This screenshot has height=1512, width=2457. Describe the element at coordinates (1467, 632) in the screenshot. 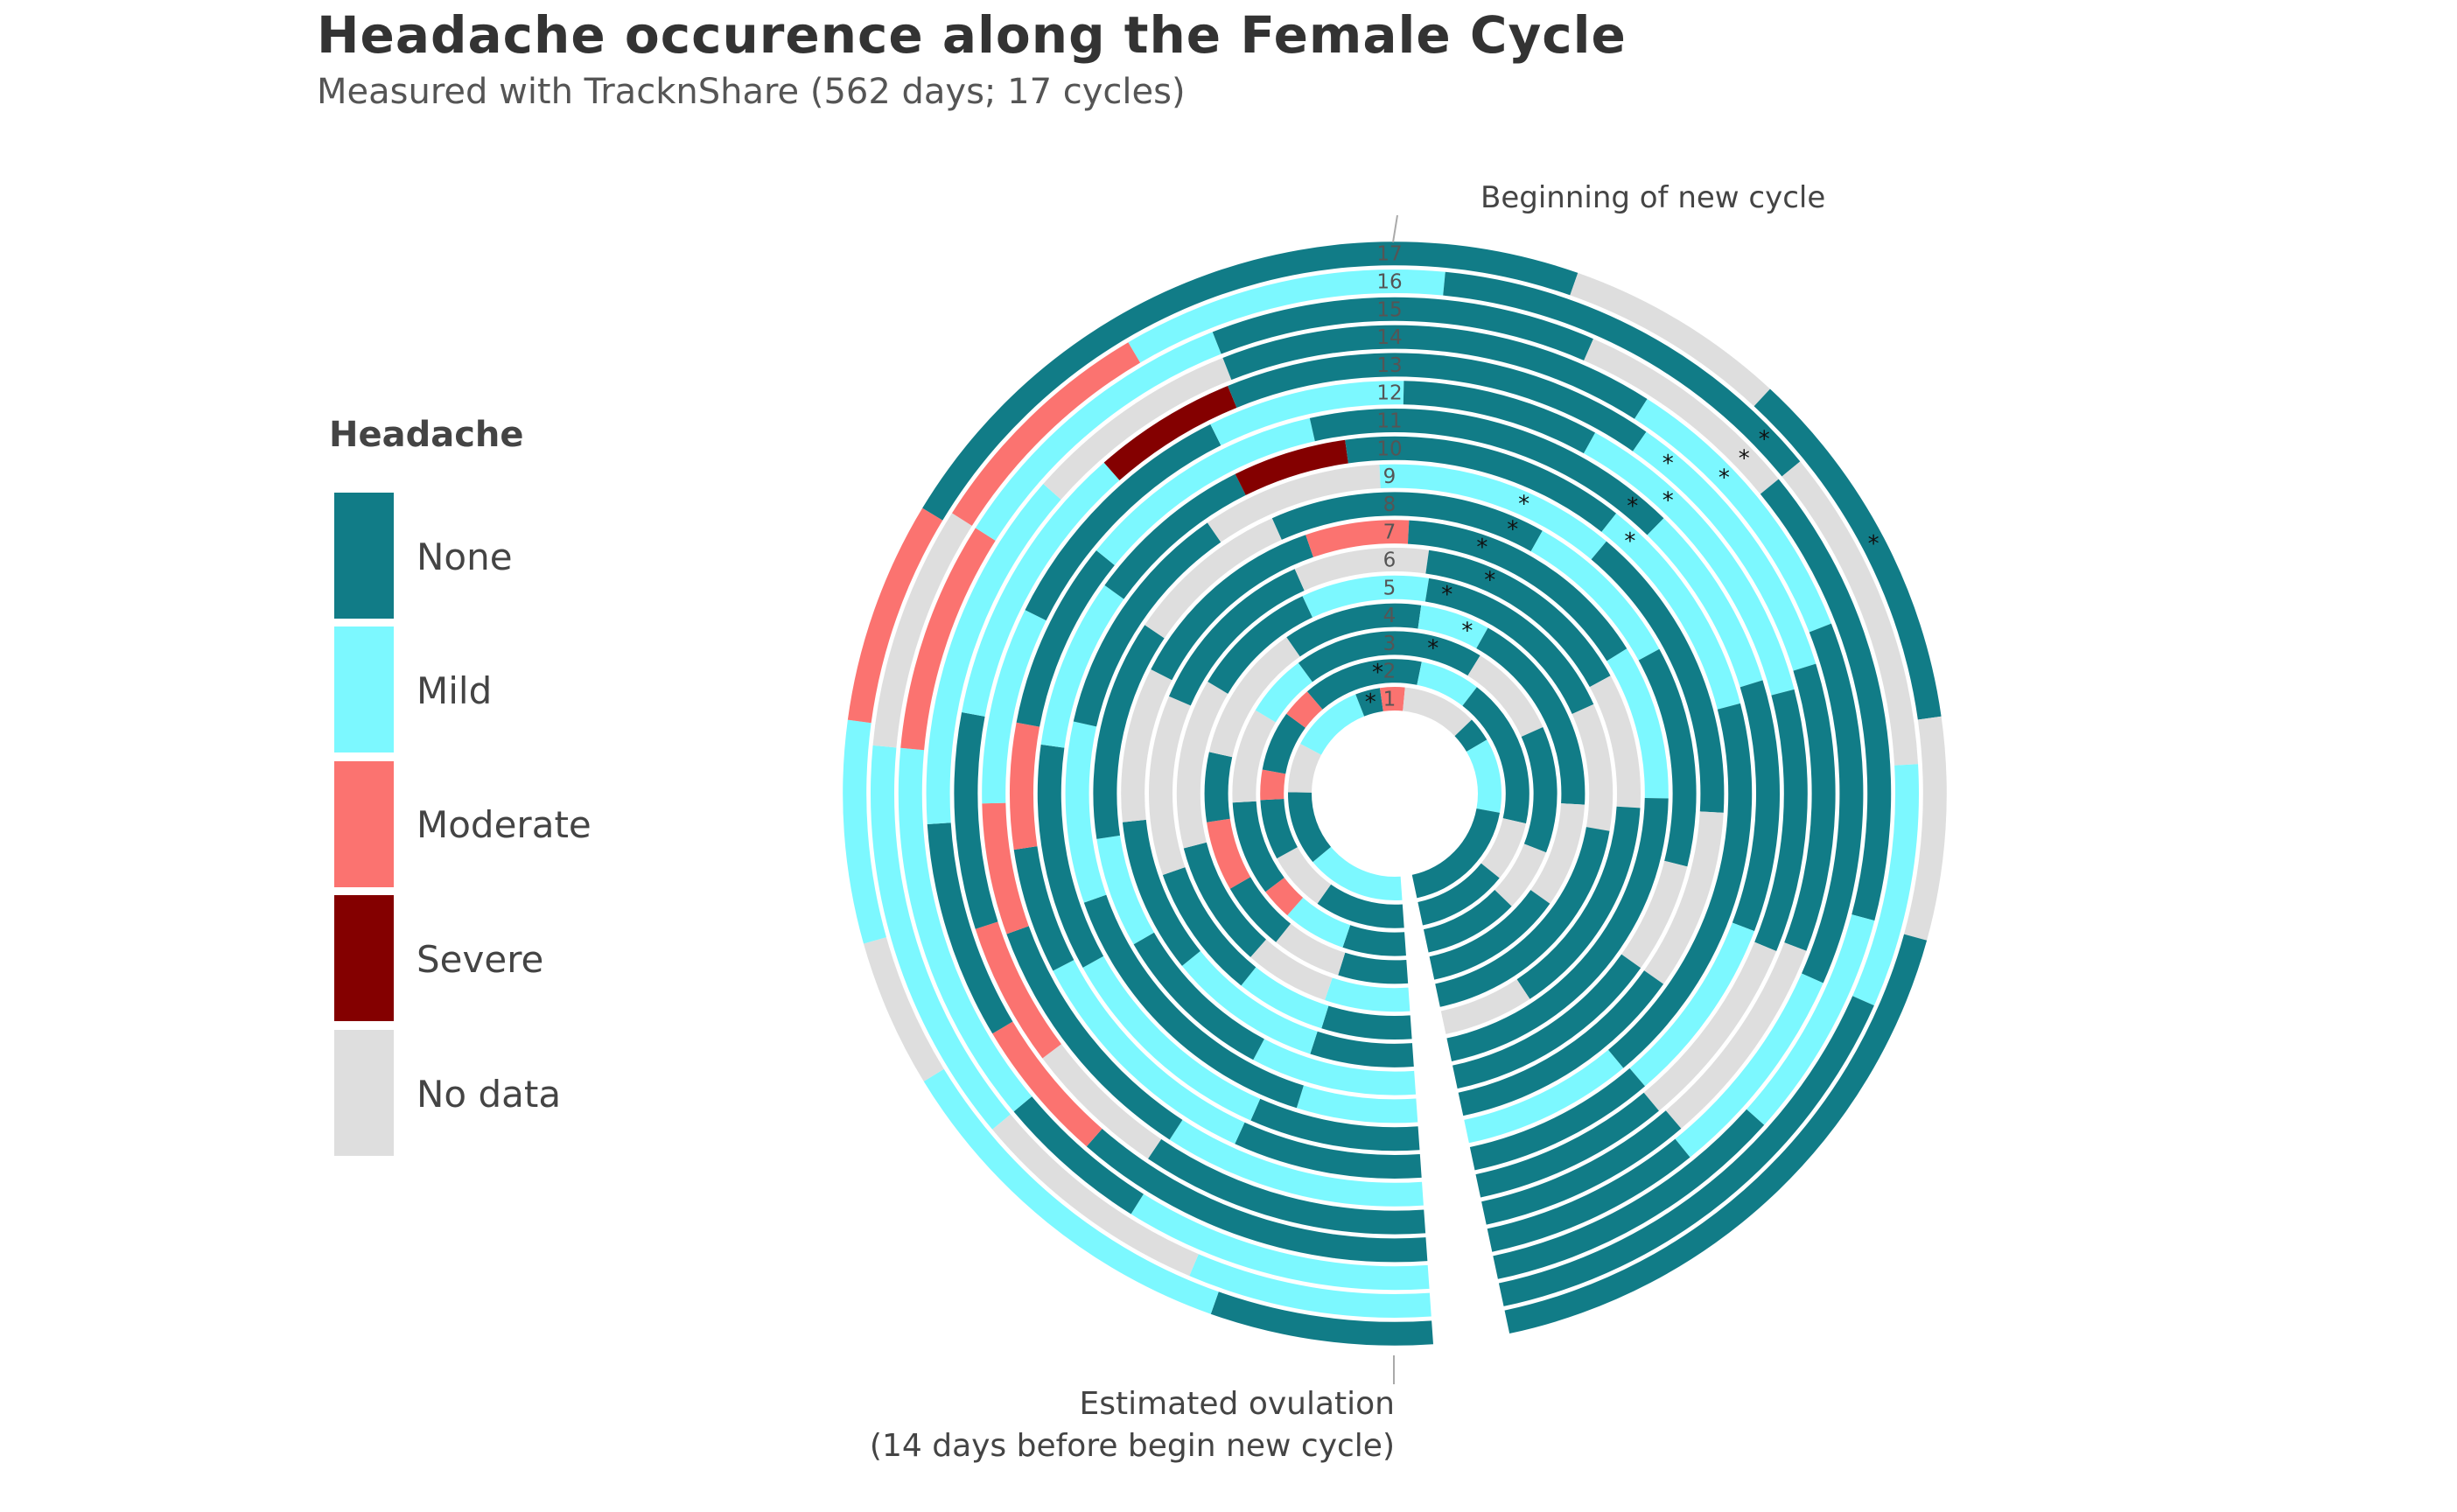

I see `ovulation-marker-cycle-4: *` at that location.